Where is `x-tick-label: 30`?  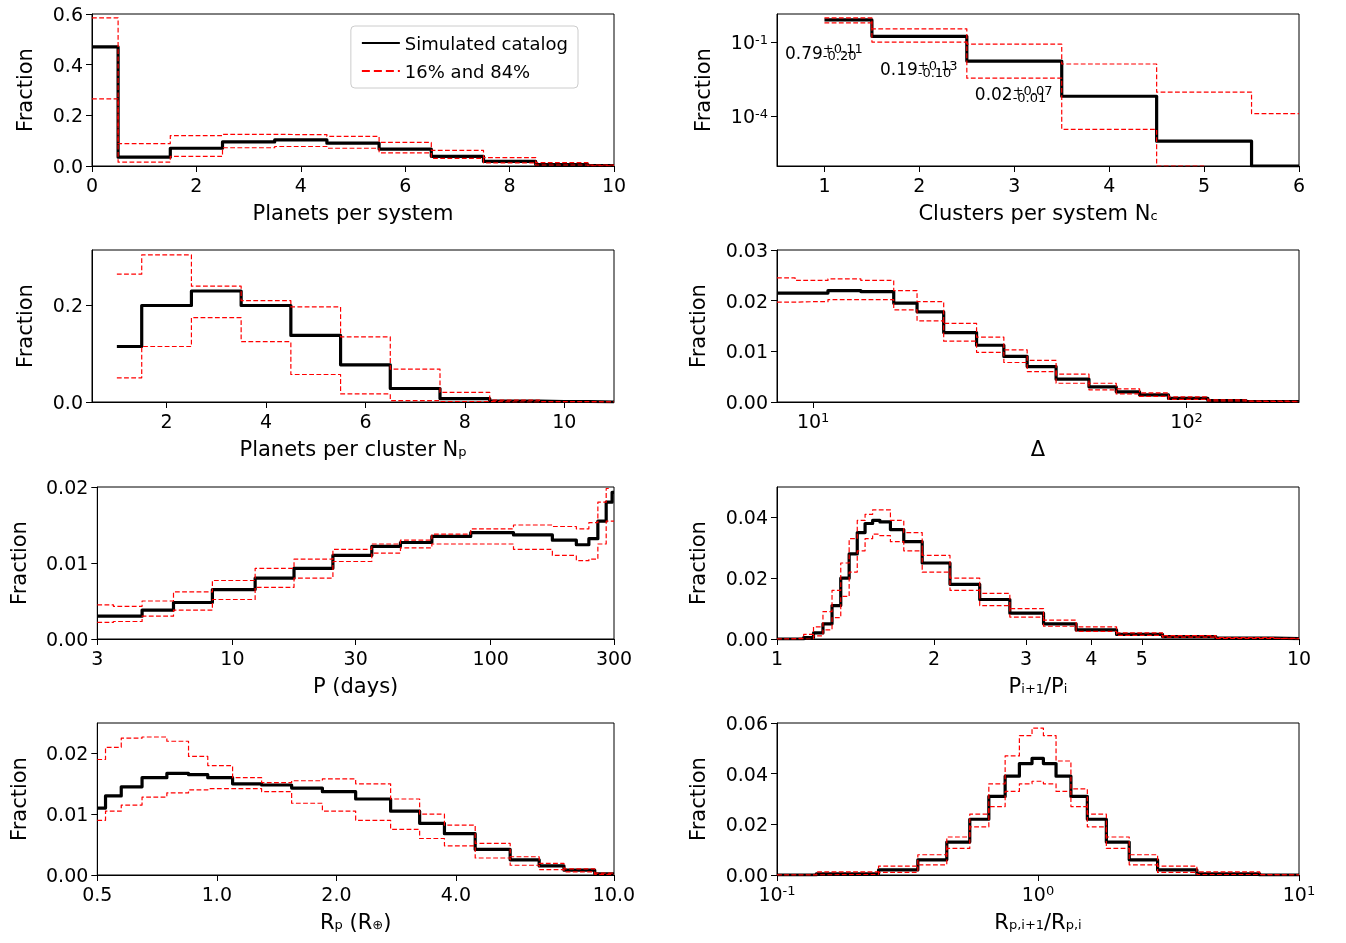 x-tick-label: 30 is located at coordinates (355, 657).